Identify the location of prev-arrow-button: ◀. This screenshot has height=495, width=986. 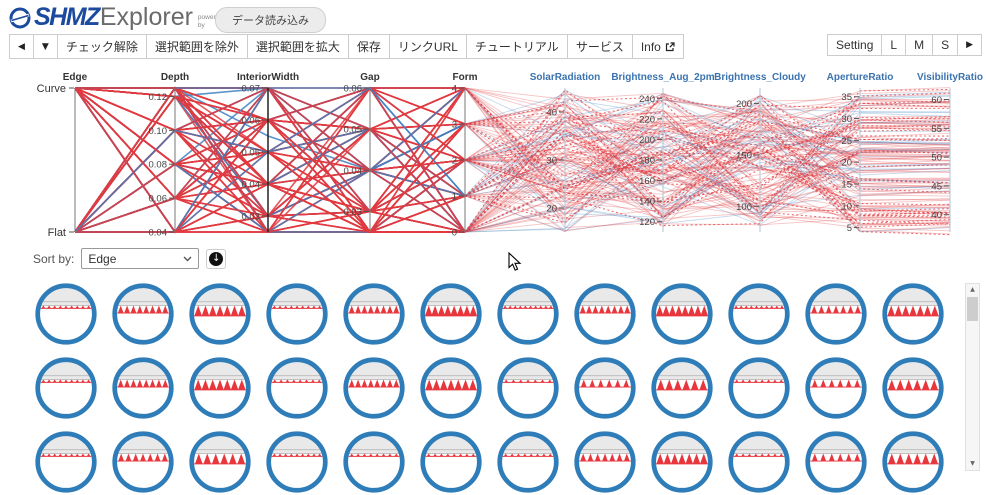
(21, 46).